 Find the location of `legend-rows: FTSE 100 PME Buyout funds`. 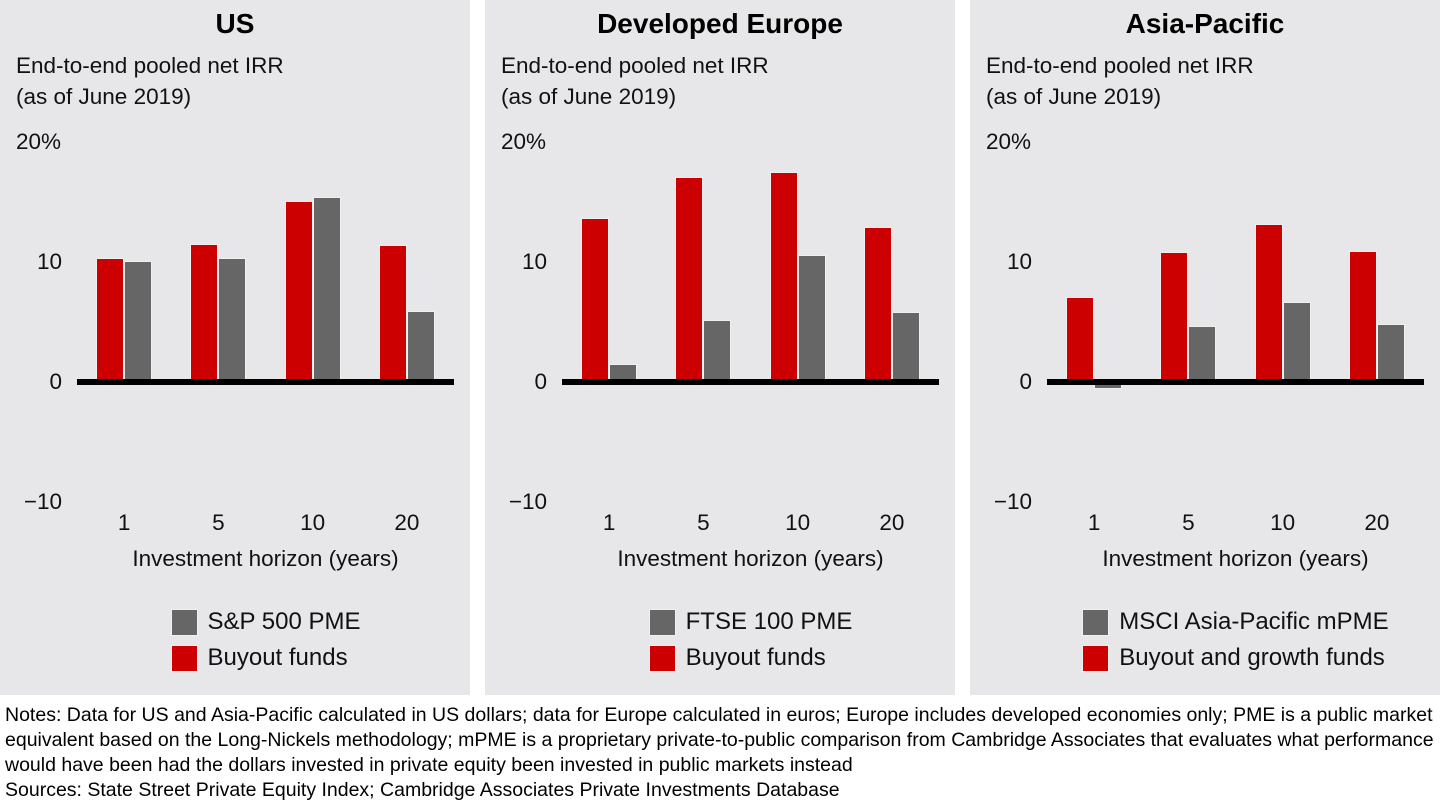

legend-rows: FTSE 100 PME Buyout funds is located at coordinates (750, 640).